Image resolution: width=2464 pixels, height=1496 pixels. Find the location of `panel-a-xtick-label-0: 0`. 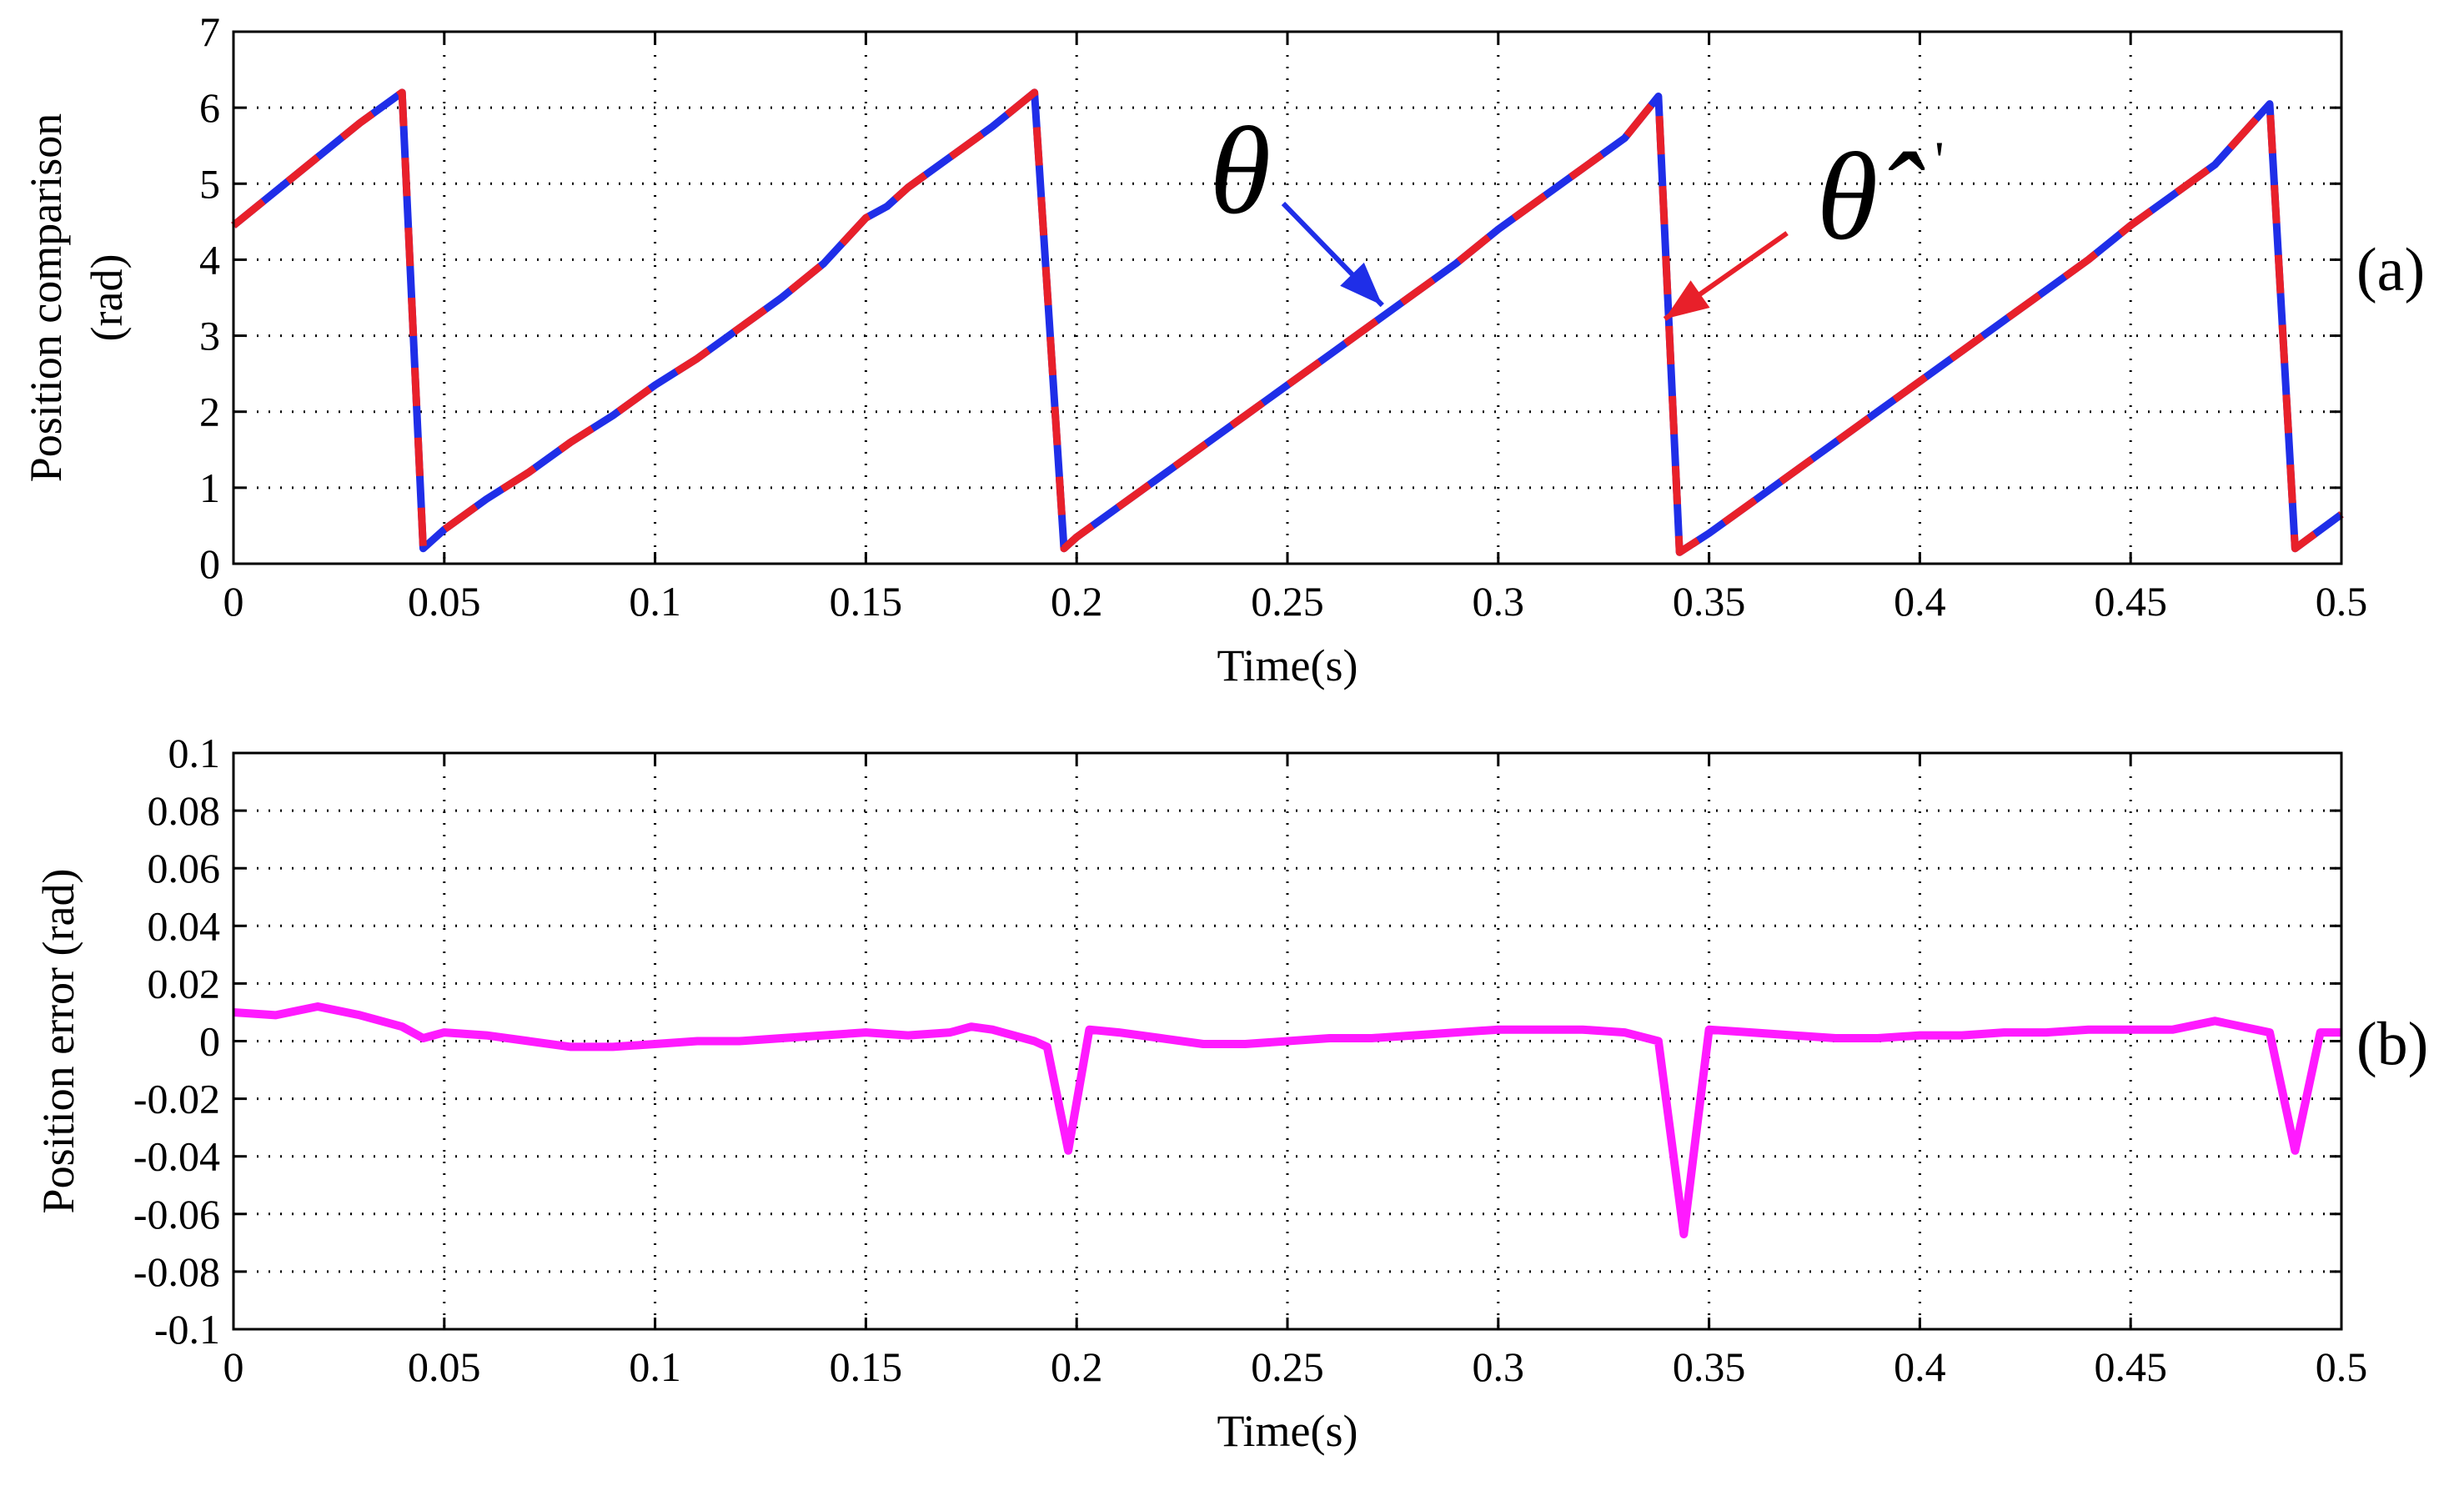

panel-a-xtick-label-0: 0 is located at coordinates (233, 601).